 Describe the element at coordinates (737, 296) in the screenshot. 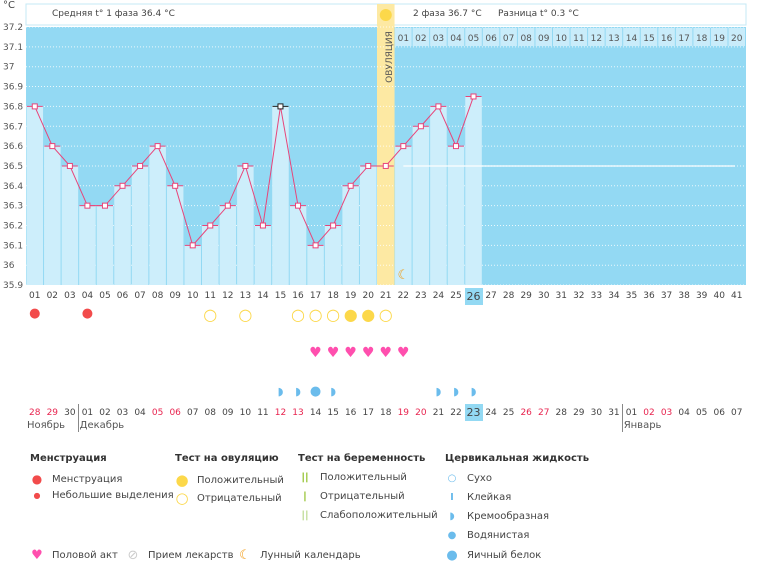

I see `cycle-day-label: 41` at that location.